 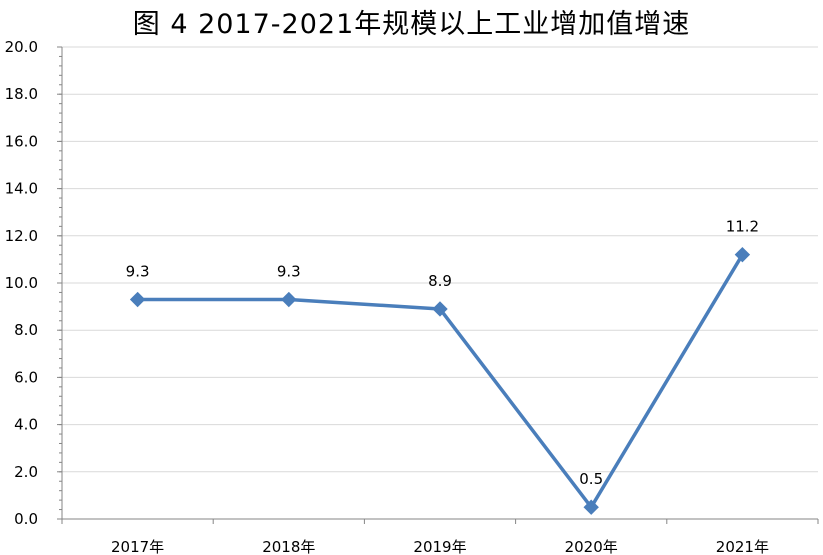 I want to click on x-tick-label: 2021年, so click(x=742, y=546).